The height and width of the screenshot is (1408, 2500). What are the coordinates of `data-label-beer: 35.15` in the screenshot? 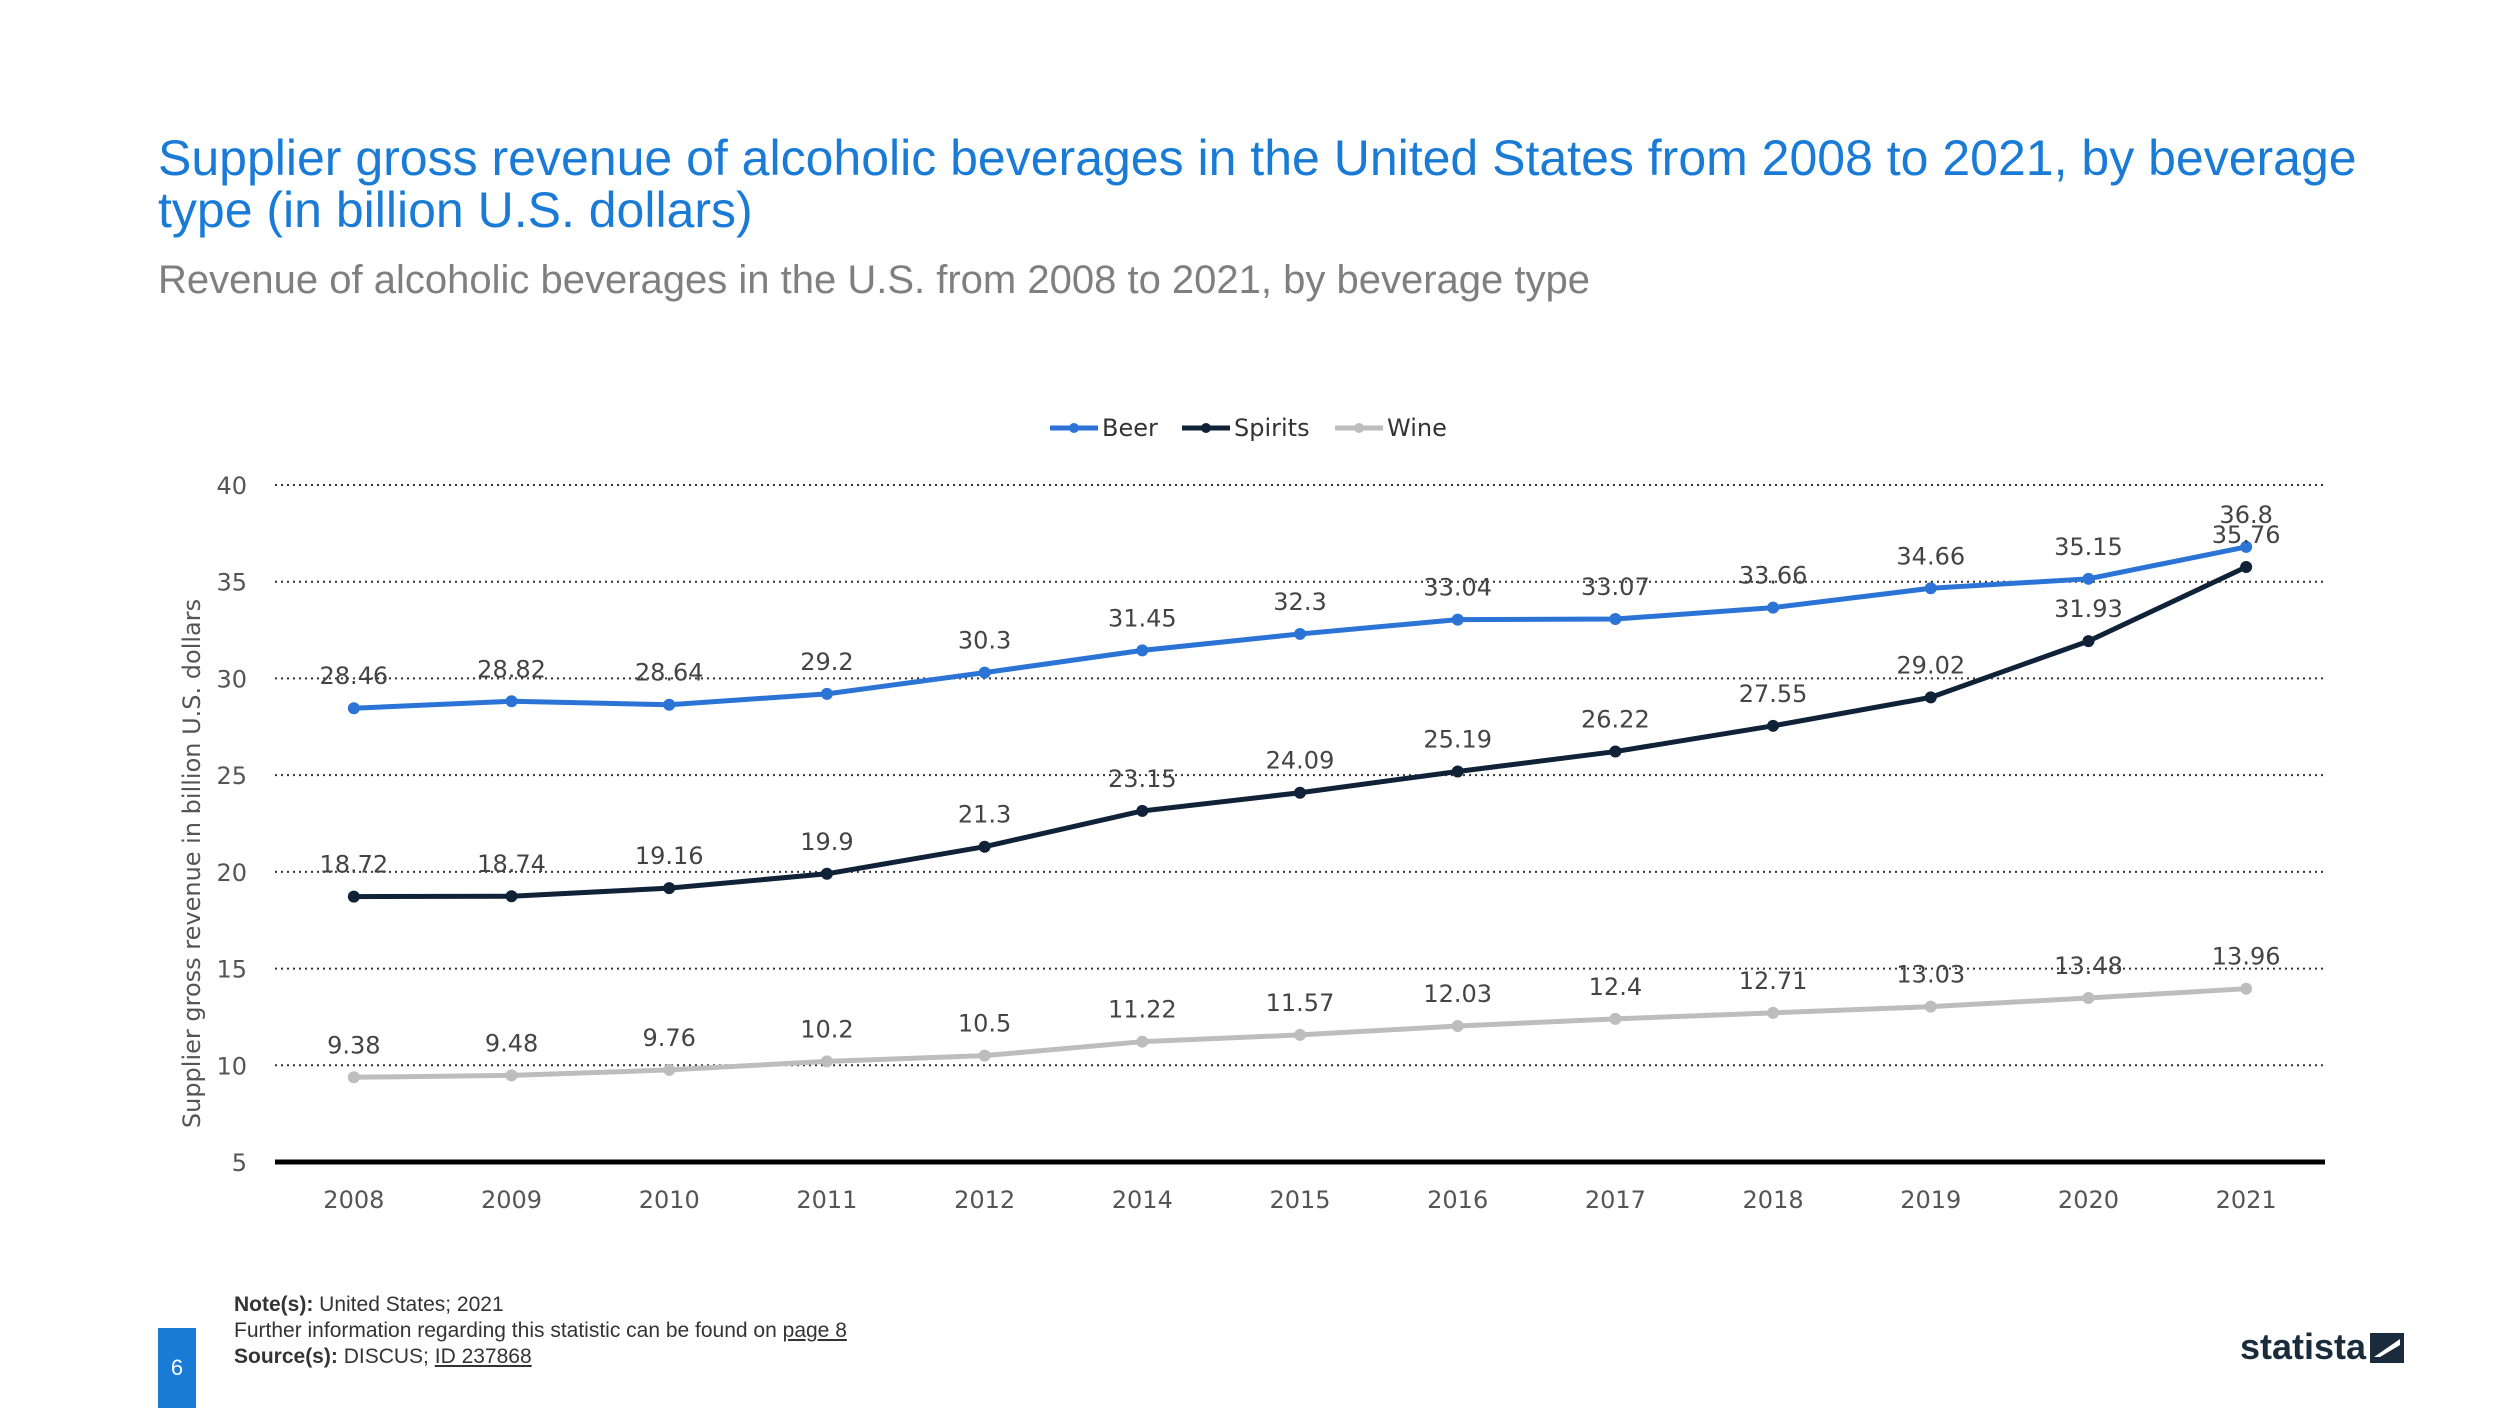 It's located at (2088, 547).